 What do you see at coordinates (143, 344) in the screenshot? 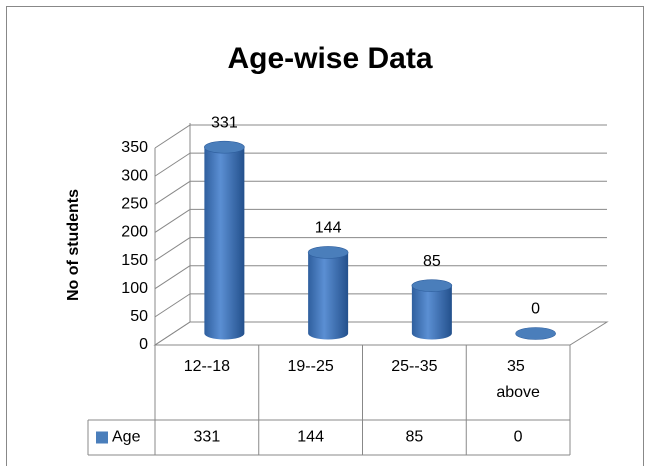
I see `y-tick-label: 0` at bounding box center [143, 344].